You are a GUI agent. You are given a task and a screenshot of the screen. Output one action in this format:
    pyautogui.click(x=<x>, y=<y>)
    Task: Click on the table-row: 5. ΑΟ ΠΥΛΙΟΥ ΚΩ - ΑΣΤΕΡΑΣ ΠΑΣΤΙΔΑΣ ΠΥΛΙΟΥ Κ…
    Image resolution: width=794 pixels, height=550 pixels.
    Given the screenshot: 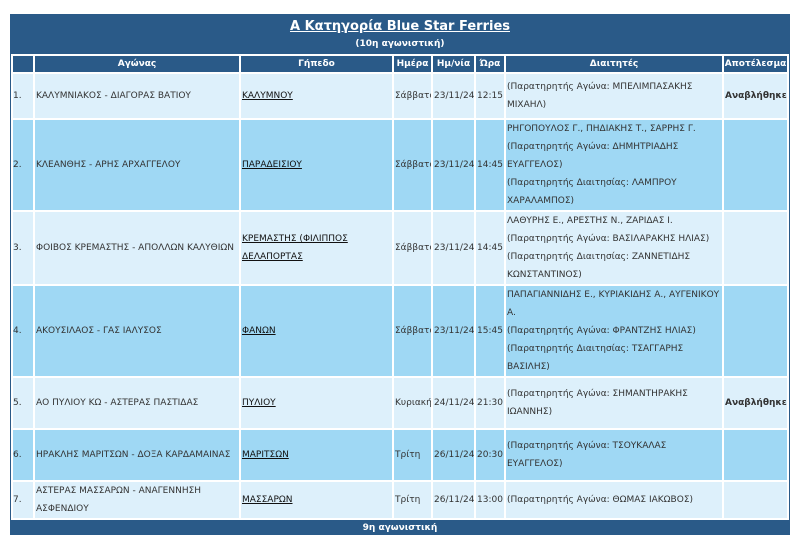 What is the action you would take?
    pyautogui.click(x=400, y=403)
    